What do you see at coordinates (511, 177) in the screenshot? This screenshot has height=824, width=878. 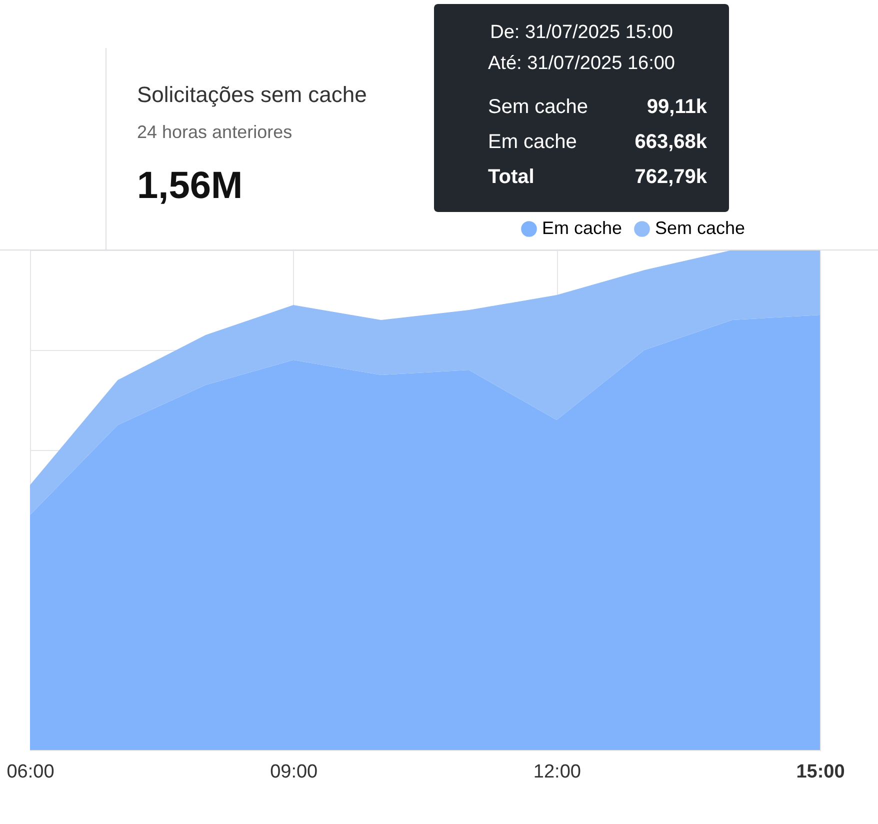 I see `text: Total` at bounding box center [511, 177].